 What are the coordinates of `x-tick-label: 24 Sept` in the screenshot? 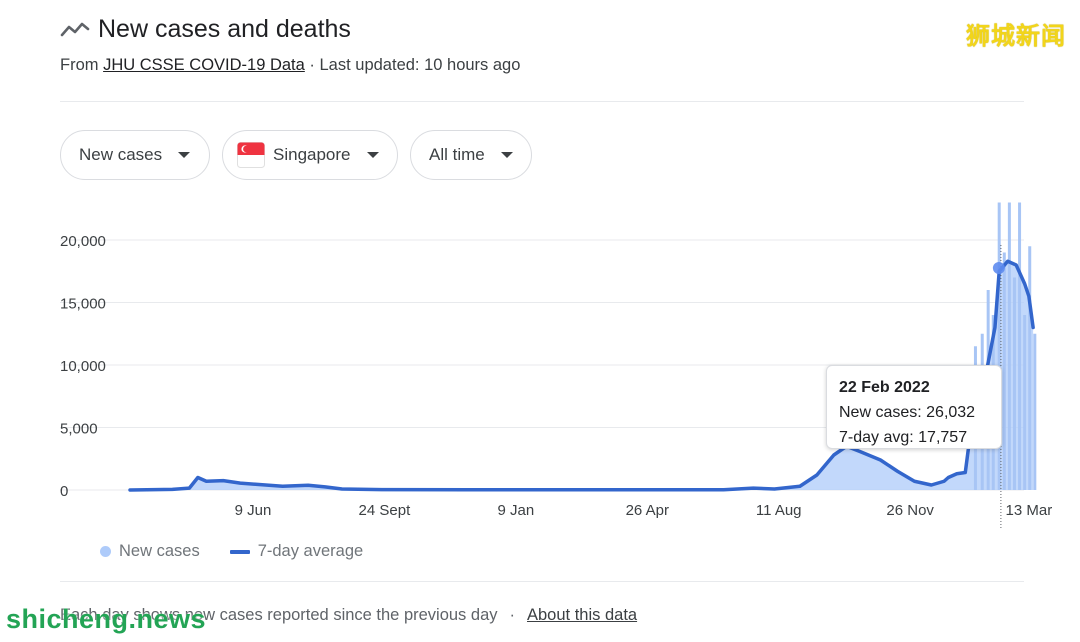 It's located at (385, 510).